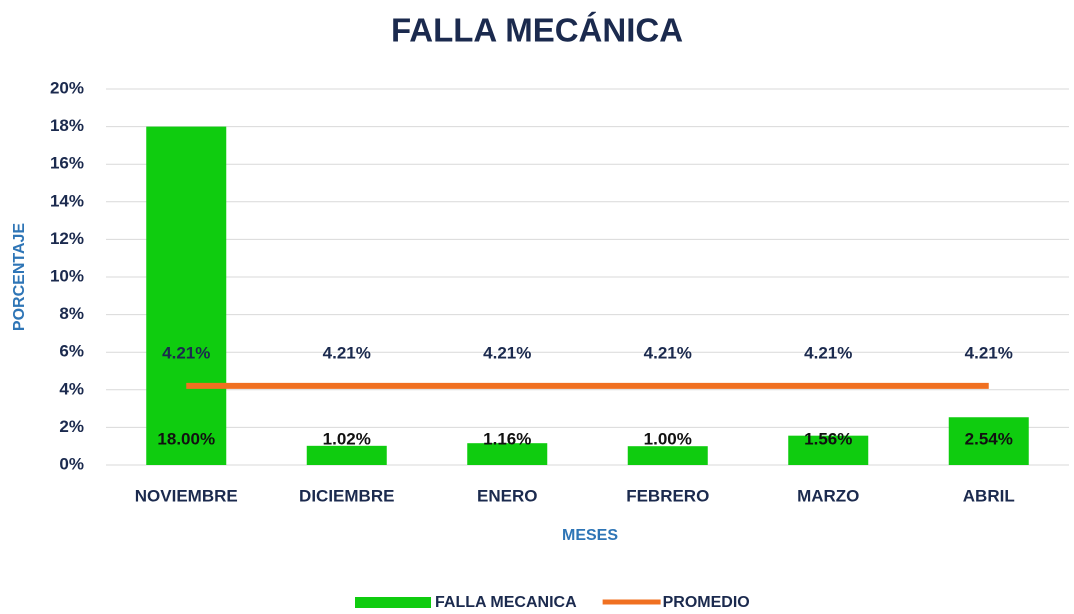 The height and width of the screenshot is (614, 1074). What do you see at coordinates (67, 163) in the screenshot?
I see `y-tick-label: 16%` at bounding box center [67, 163].